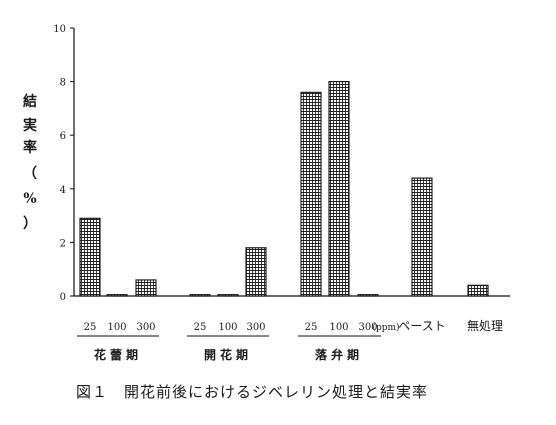 Image resolution: width=556 pixels, height=425 pixels. Describe the element at coordinates (30, 174) in the screenshot. I see `y-axis-label-char: （` at that location.